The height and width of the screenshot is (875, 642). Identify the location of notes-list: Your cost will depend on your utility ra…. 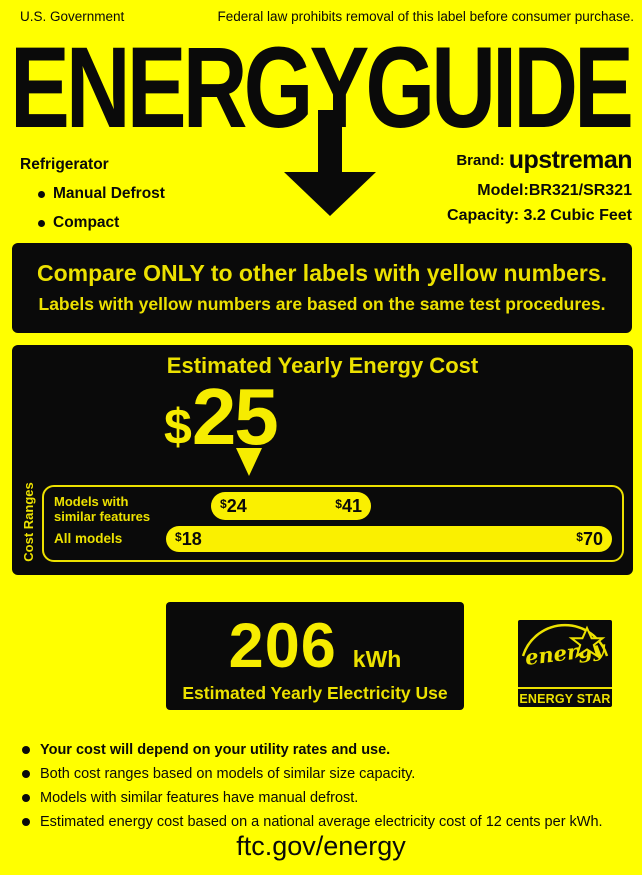
(311, 789).